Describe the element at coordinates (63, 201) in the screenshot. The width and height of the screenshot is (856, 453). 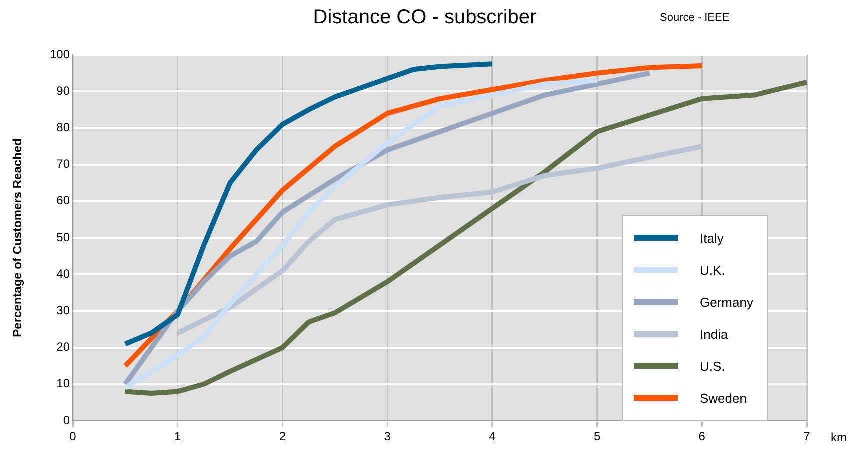
I see `y-tick-label: 60` at that location.